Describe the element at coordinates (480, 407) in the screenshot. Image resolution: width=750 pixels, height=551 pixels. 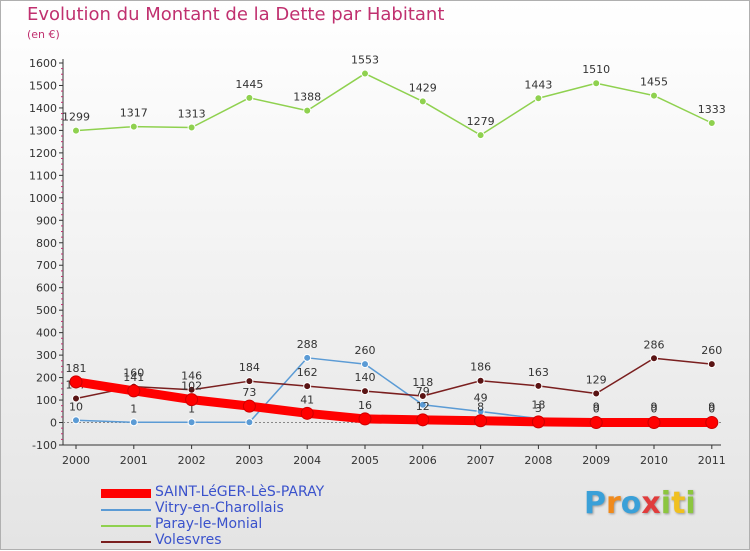
I see `data-label-0: 8` at that location.